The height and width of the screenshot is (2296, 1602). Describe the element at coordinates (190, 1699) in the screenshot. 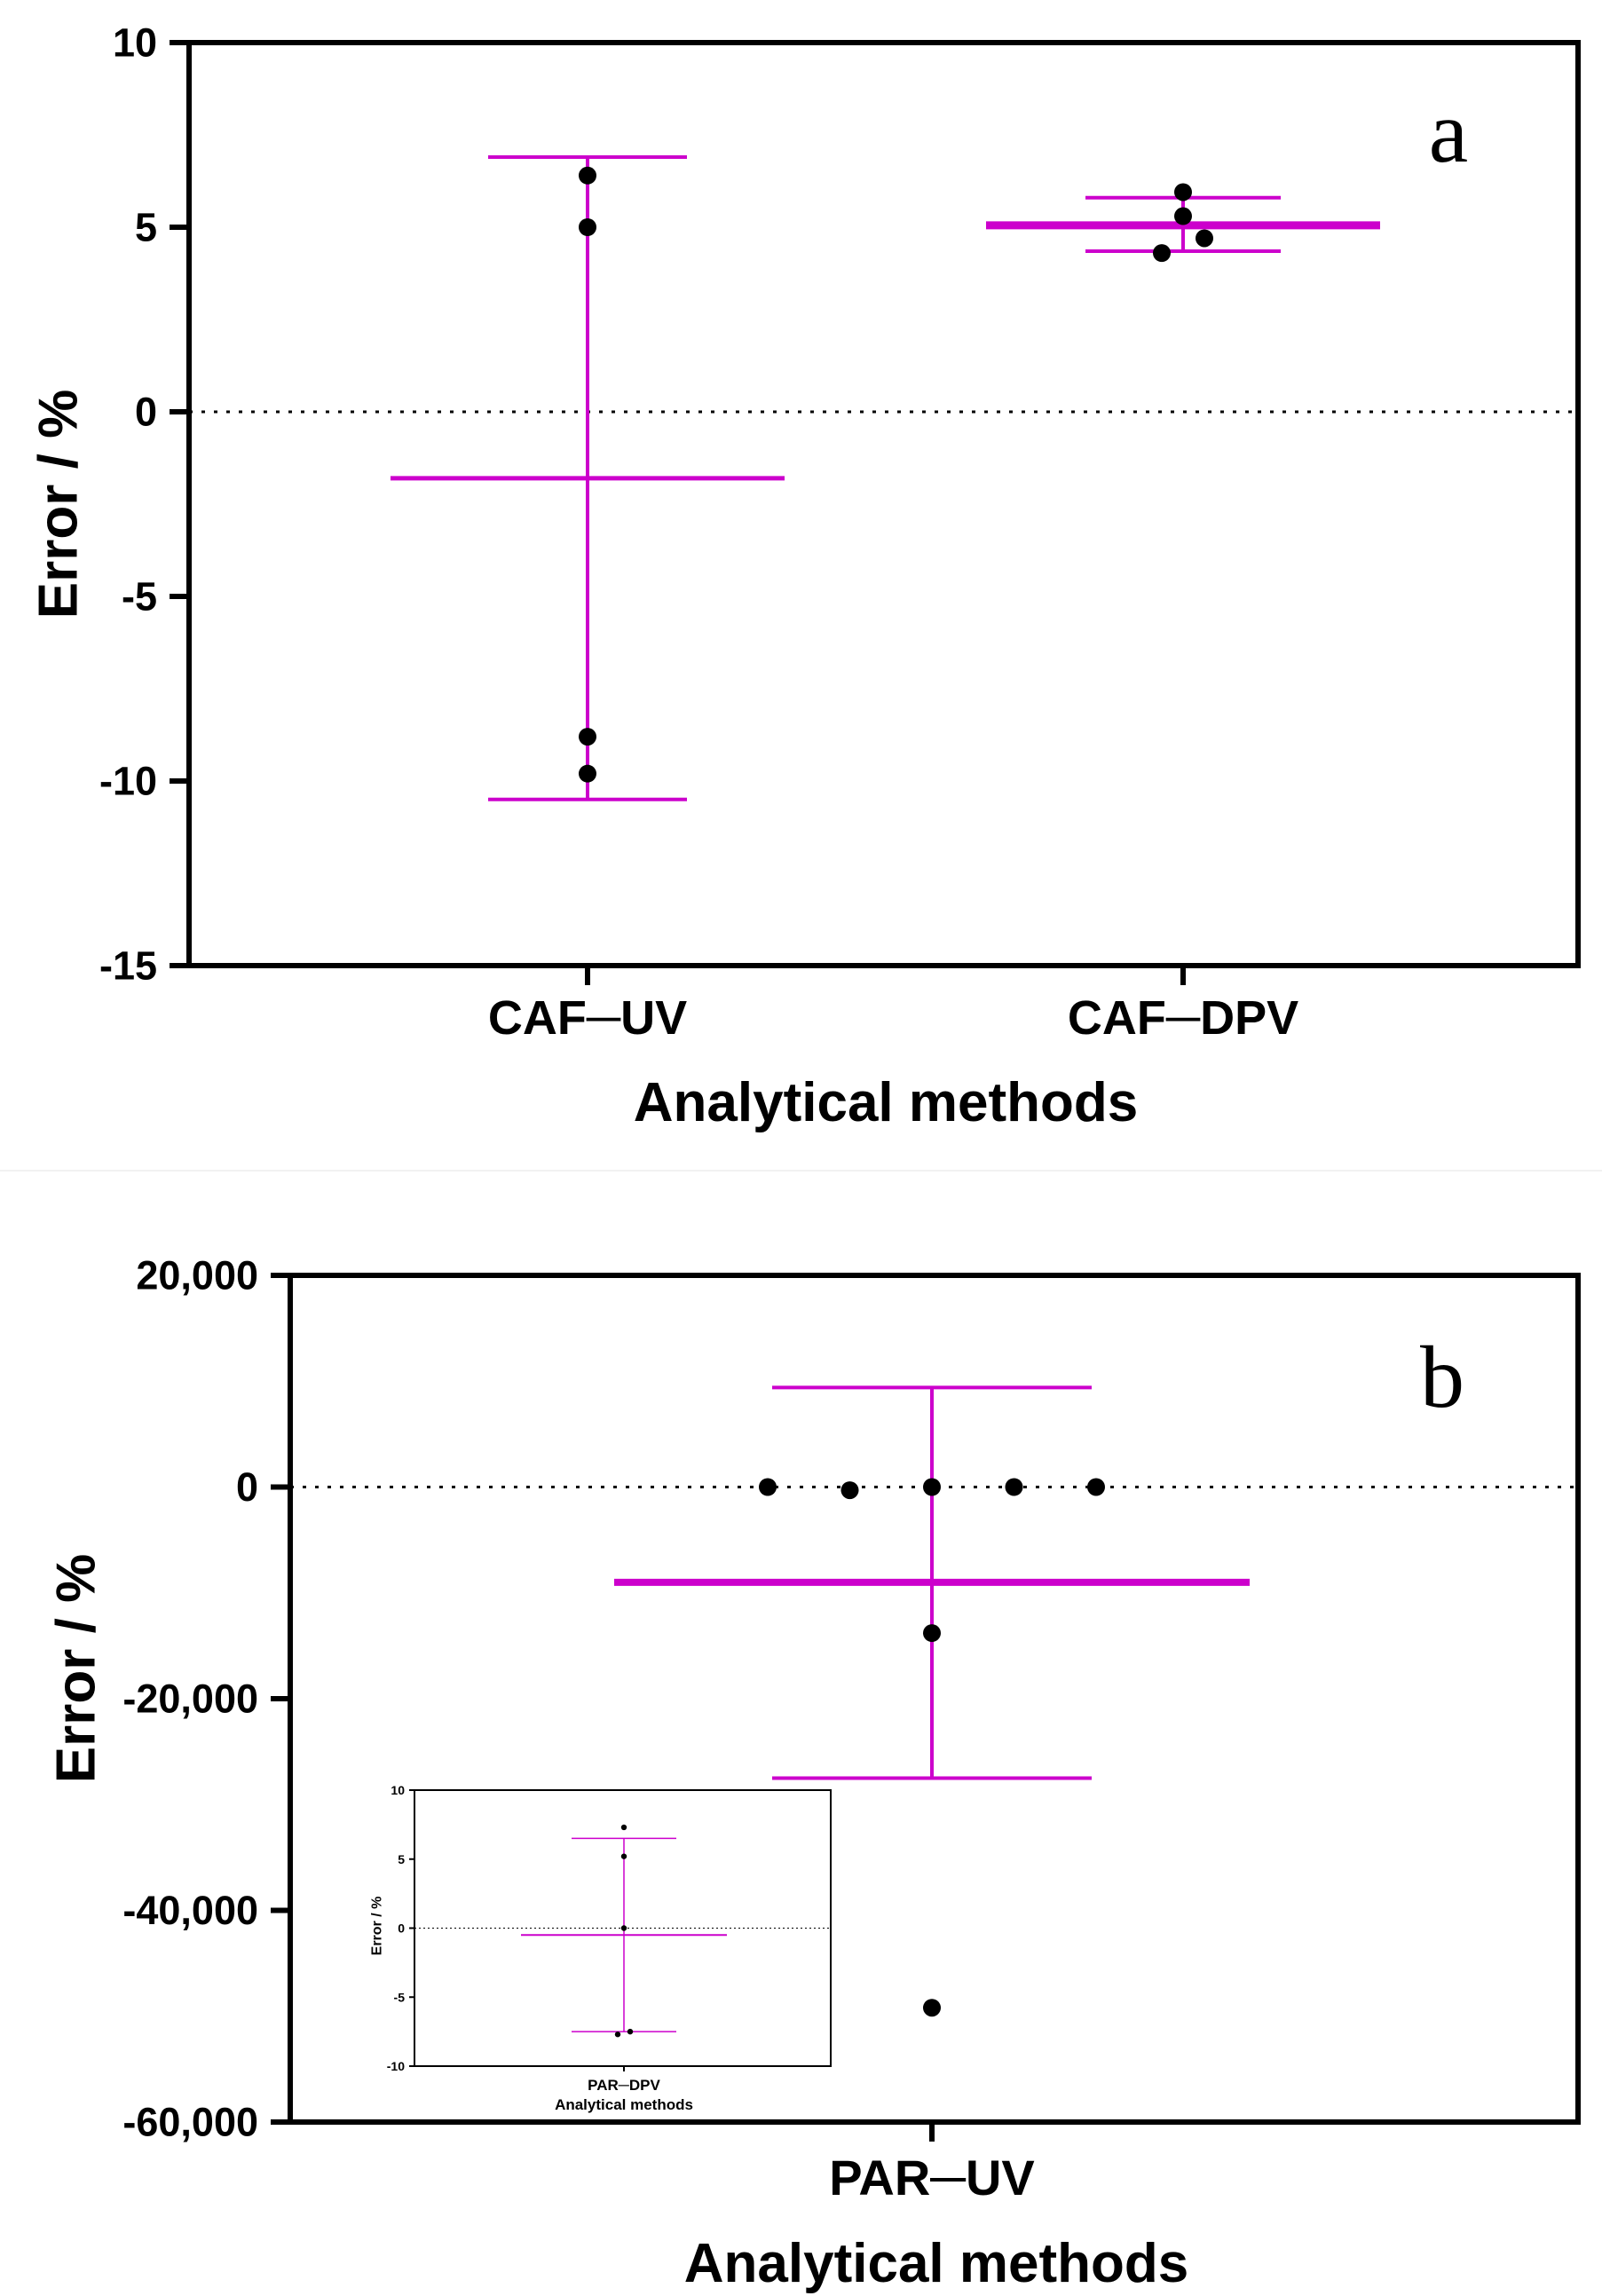

I see `y-tick-label: -20,000` at that location.